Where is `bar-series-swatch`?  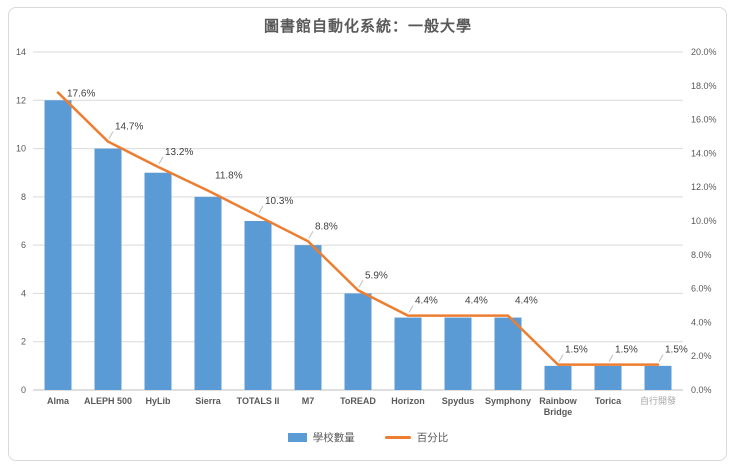
bar-series-swatch is located at coordinates (297, 437).